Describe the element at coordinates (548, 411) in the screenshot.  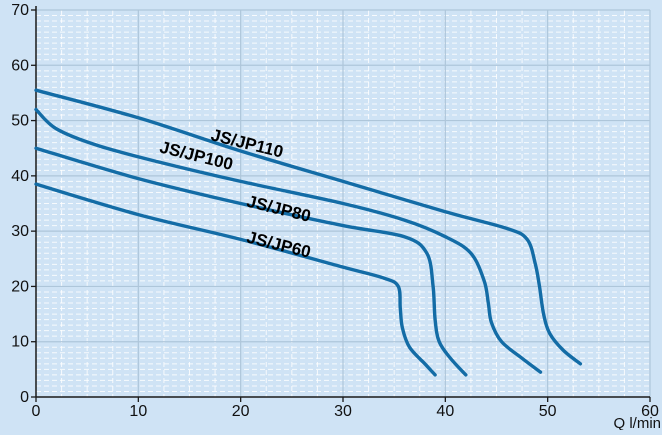
I see `x-tick-label: 50` at that location.